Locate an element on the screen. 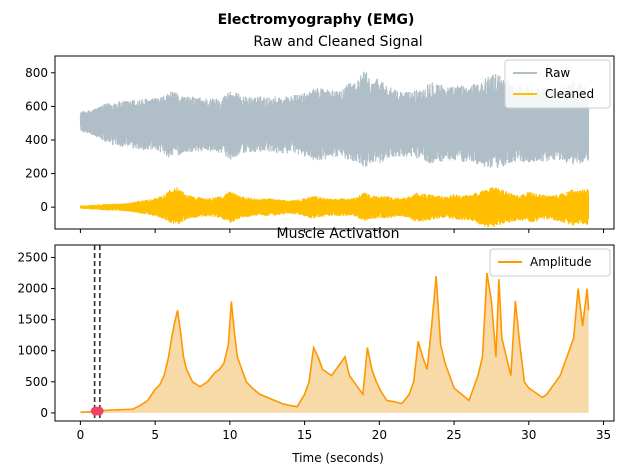 The height and width of the screenshot is (475, 632). x-tick-label: 30 is located at coordinates (528, 435).